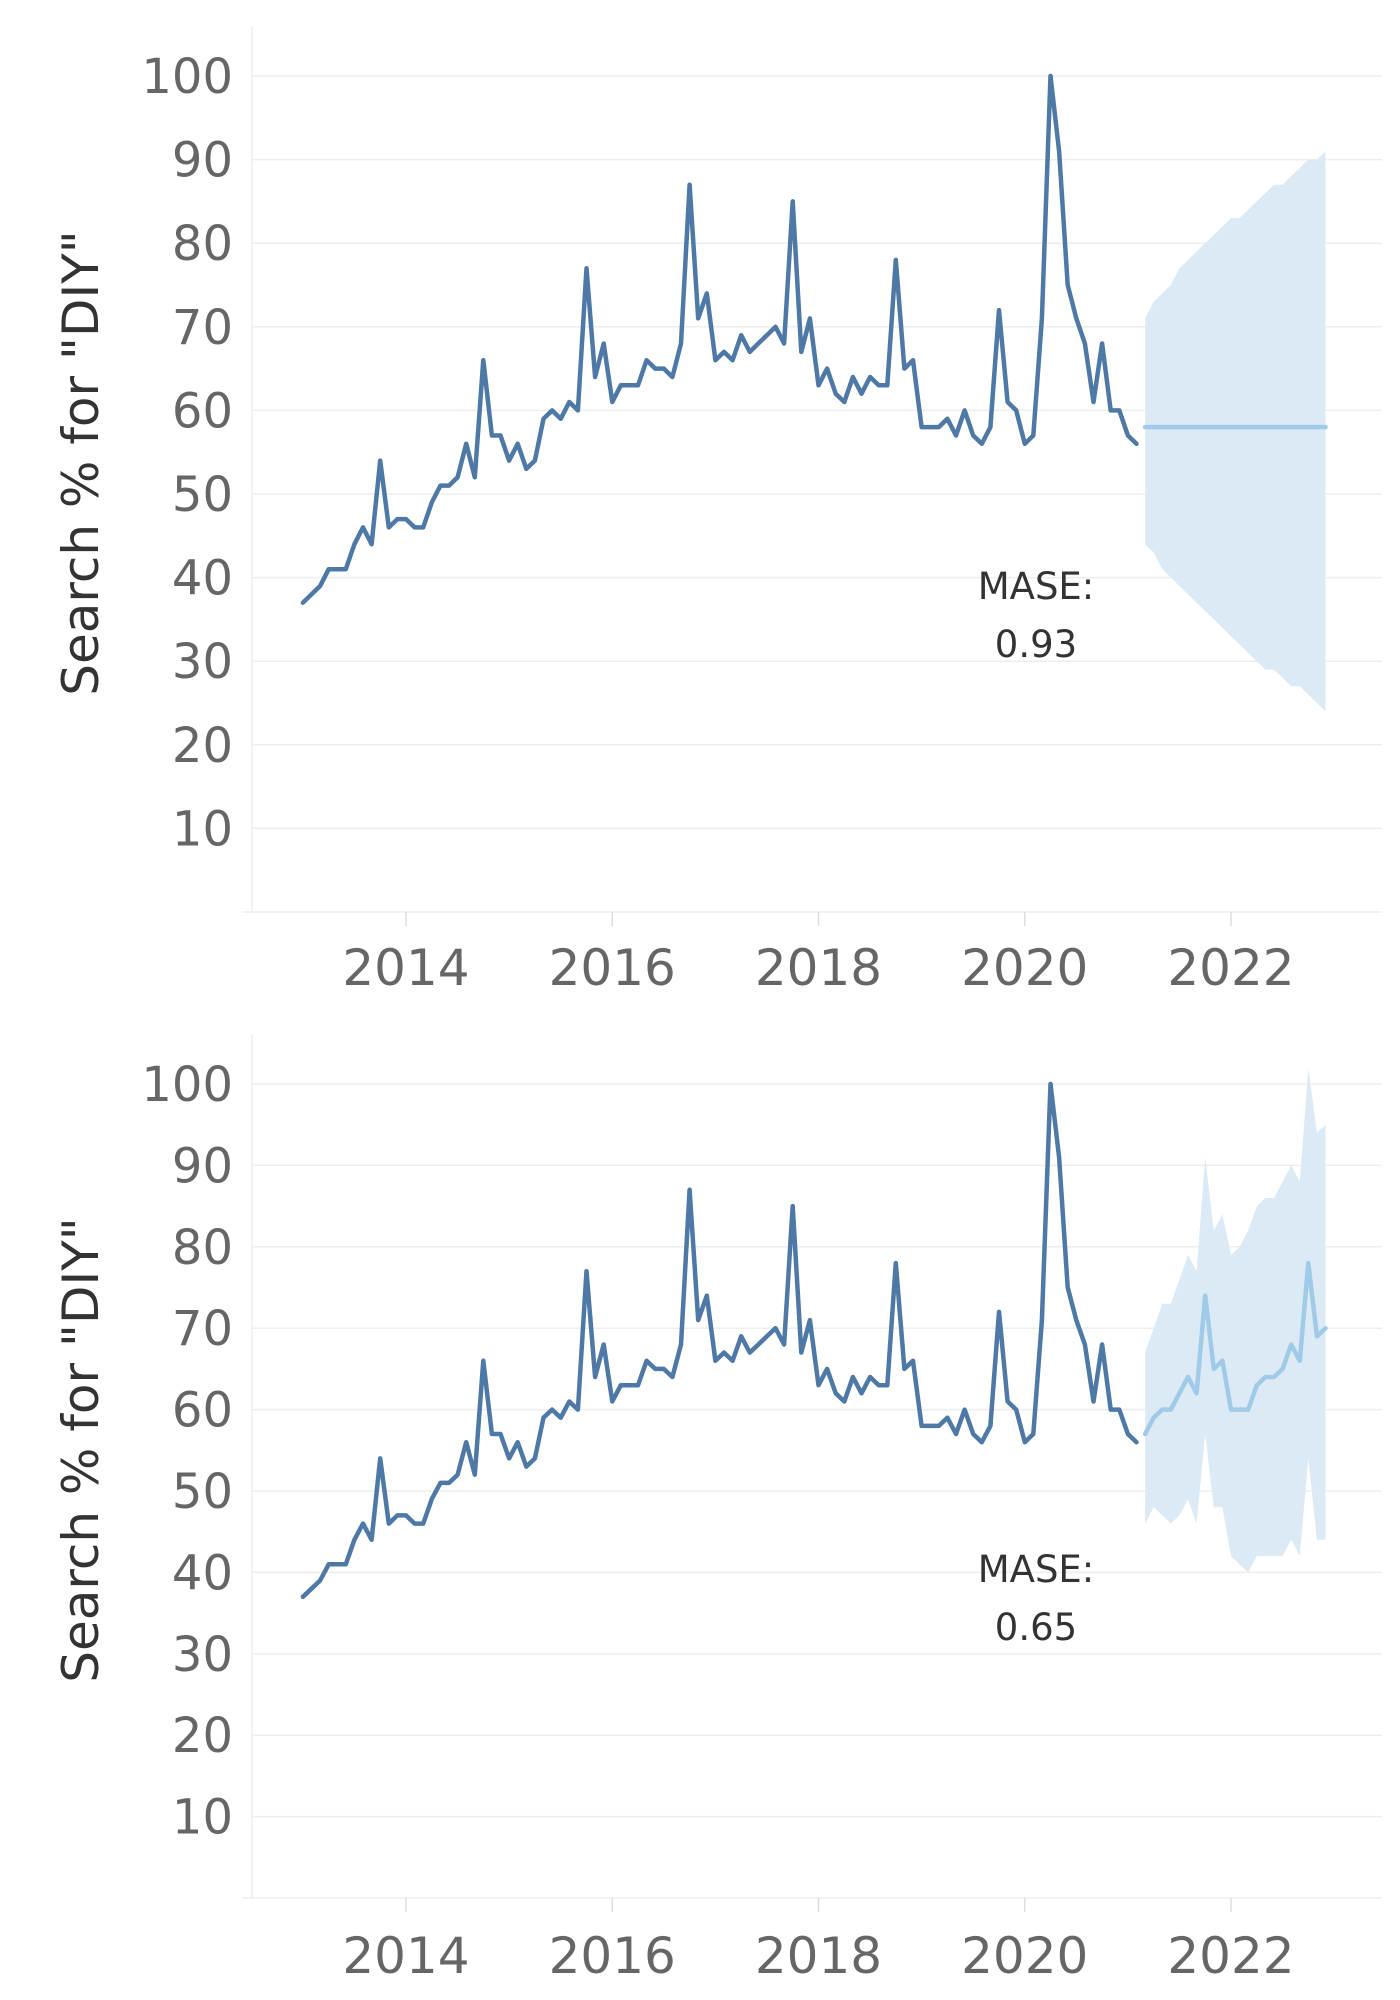 This screenshot has width=1400, height=2000. Describe the element at coordinates (1036, 1627) in the screenshot. I see `mase-value: 0.65` at that location.